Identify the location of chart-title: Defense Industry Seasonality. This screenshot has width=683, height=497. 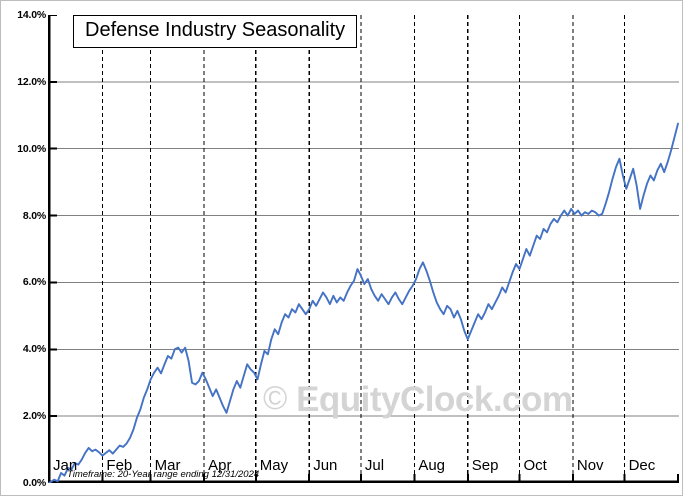
(215, 31).